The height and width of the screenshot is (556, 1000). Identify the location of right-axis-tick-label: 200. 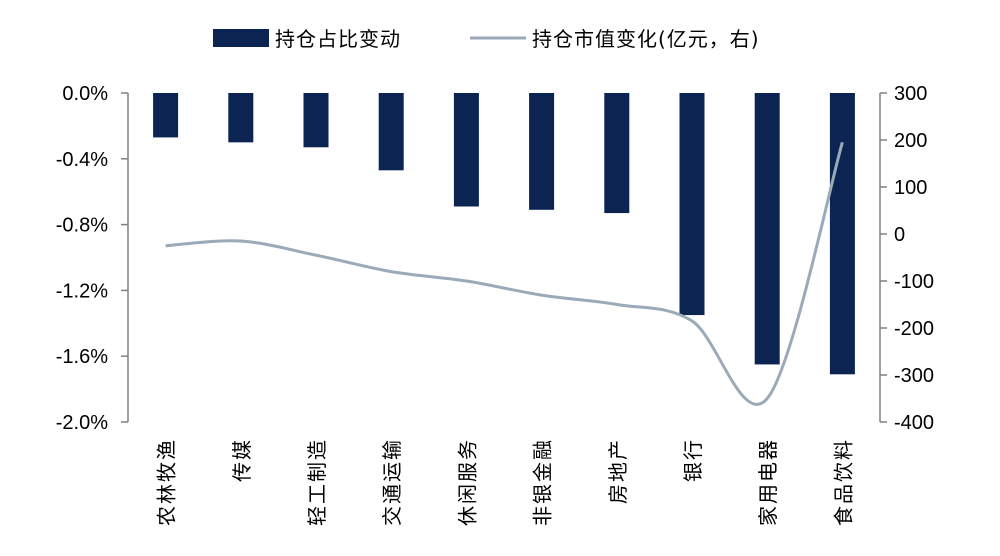
(910, 141).